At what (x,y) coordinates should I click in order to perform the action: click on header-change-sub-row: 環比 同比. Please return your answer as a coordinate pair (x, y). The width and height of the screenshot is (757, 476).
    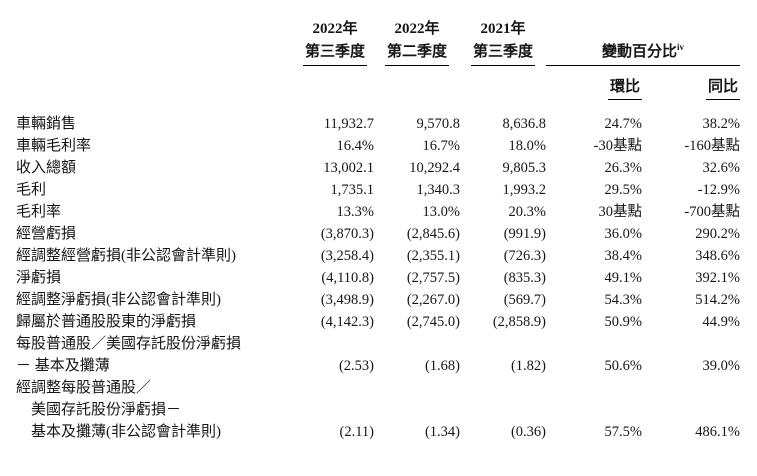
    Looking at the image, I should click on (378, 83).